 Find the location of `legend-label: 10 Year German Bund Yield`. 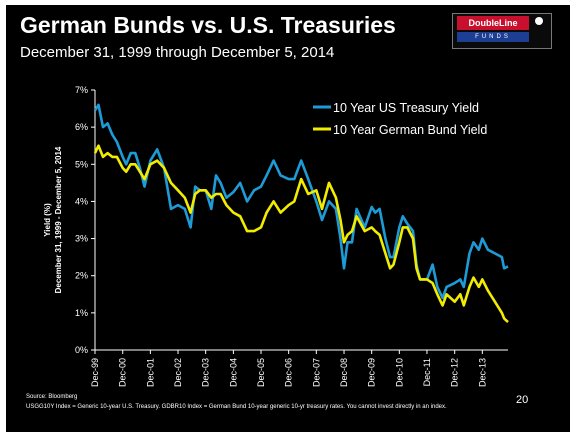

legend-label: 10 Year German Bund Yield is located at coordinates (410, 130).